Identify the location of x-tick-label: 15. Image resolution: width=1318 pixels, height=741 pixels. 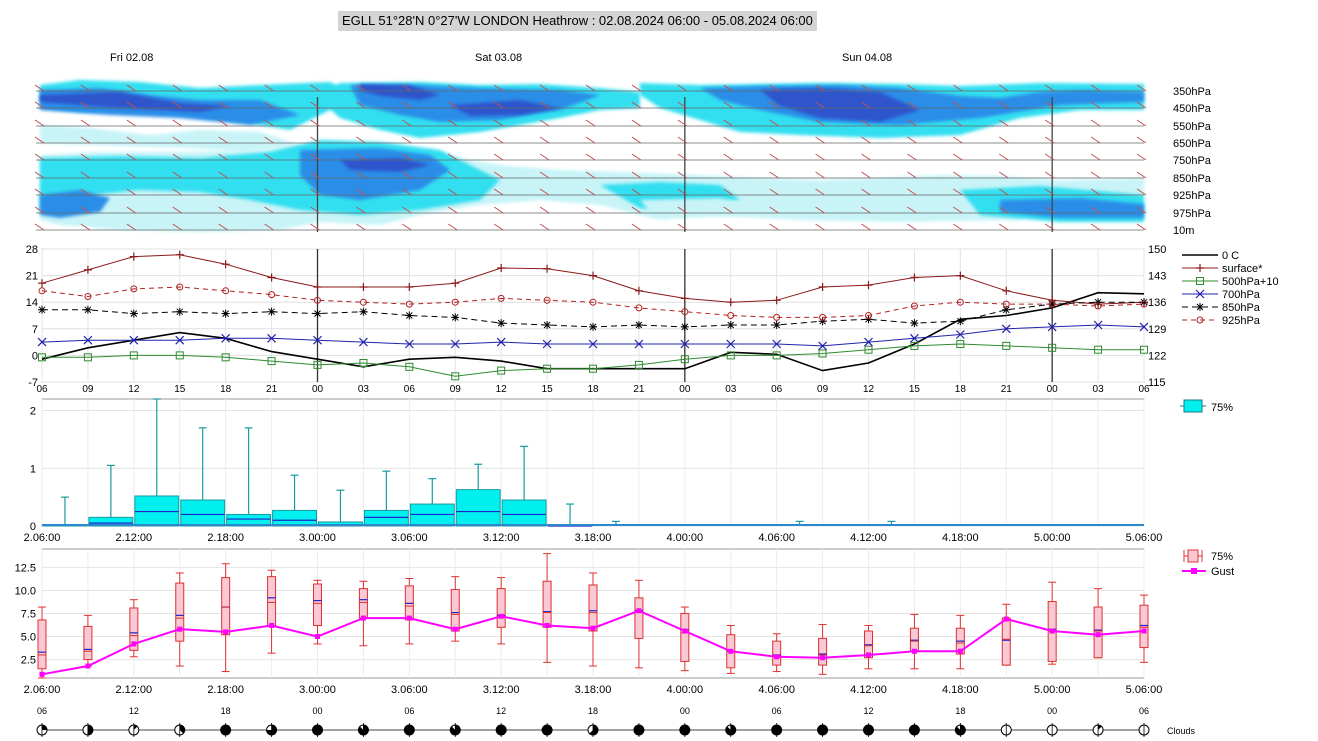
(915, 389).